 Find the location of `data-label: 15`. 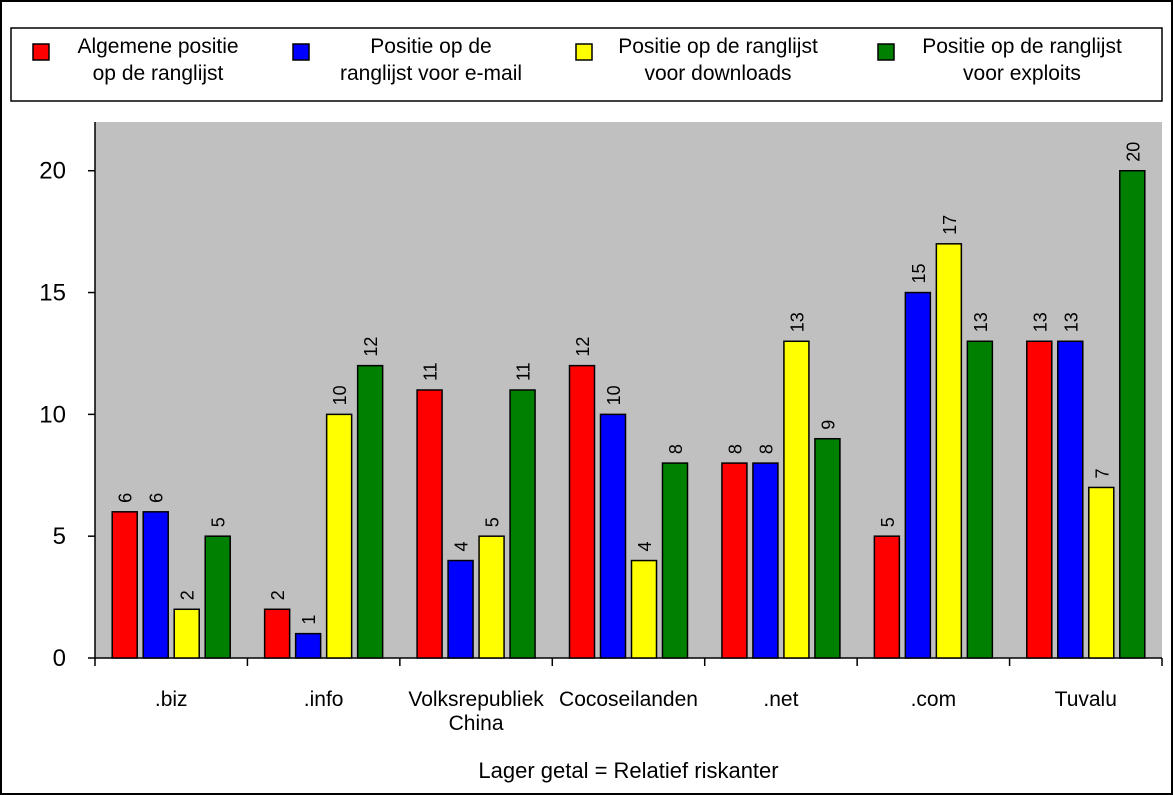

data-label: 15 is located at coordinates (919, 274).